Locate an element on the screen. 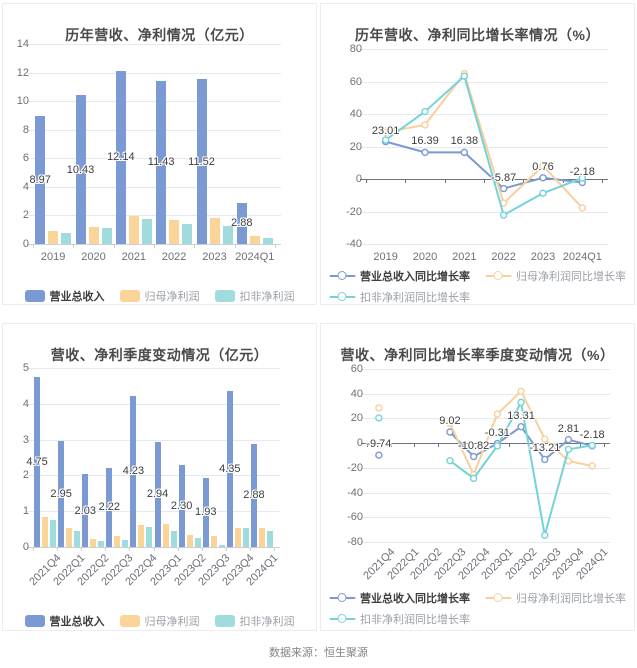  legend-line-marker-icon is located at coordinates (498, 276).